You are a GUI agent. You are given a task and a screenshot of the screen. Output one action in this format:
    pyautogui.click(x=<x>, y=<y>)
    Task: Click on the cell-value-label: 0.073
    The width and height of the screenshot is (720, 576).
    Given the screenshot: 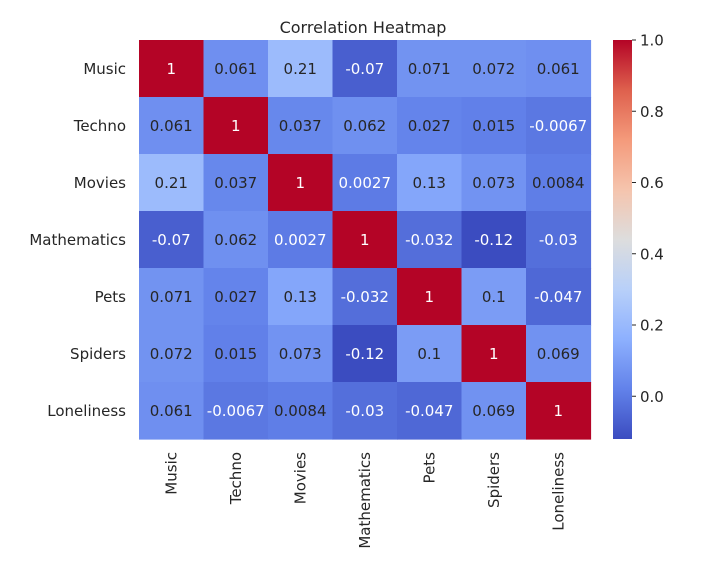 What is the action you would take?
    pyautogui.click(x=493, y=183)
    